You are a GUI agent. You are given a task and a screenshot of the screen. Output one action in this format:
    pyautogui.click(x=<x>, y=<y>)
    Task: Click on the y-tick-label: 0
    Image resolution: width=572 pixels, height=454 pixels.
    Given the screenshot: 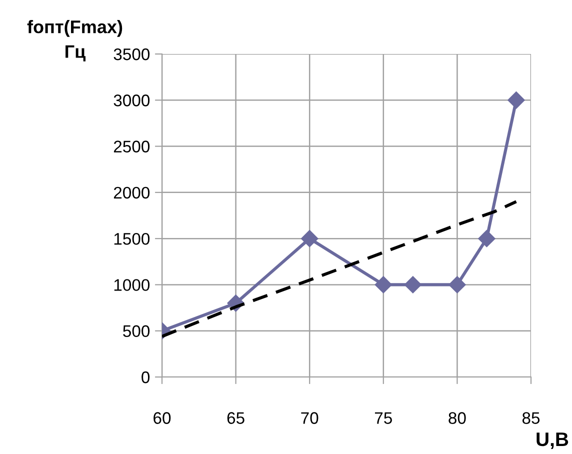 What is the action you would take?
    pyautogui.click(x=146, y=377)
    